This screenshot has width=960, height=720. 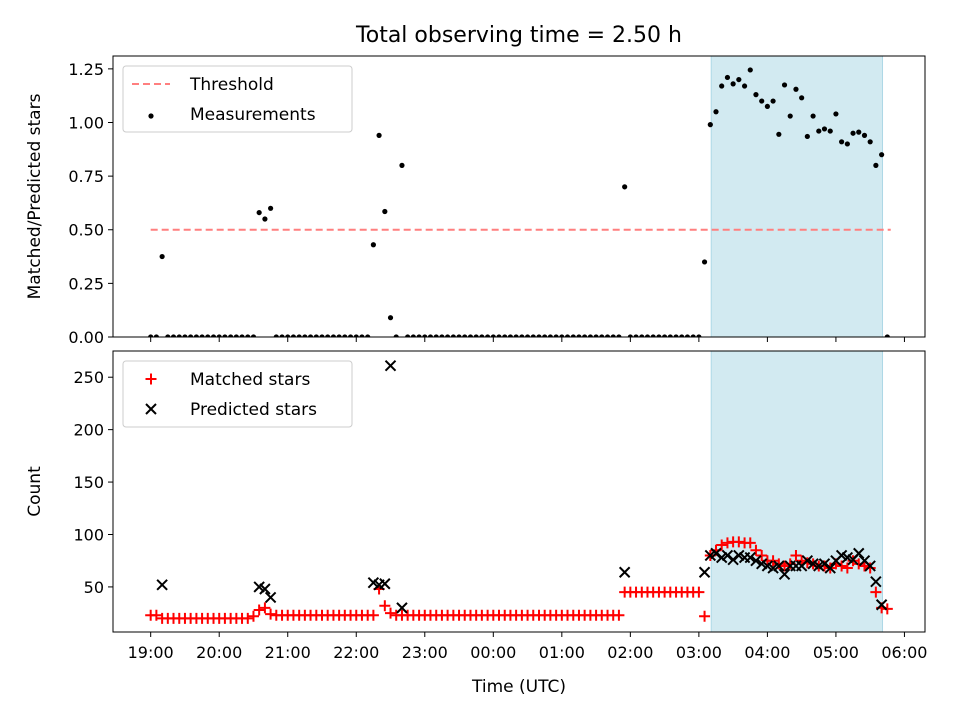 I want to click on y-tick-label: 0.75, so click(x=86, y=176).